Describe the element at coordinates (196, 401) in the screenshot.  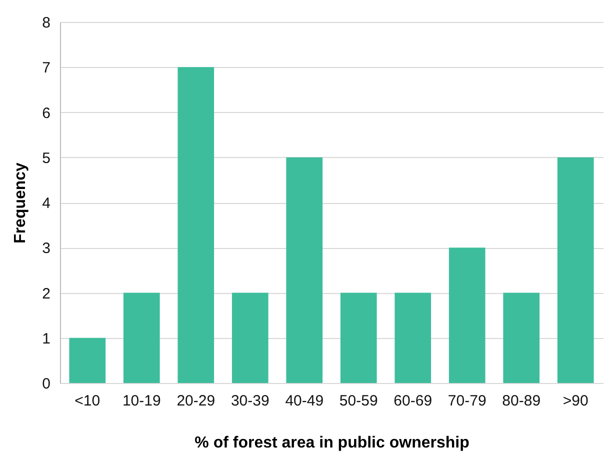
I see `x-tick-label: 20-29` at that location.